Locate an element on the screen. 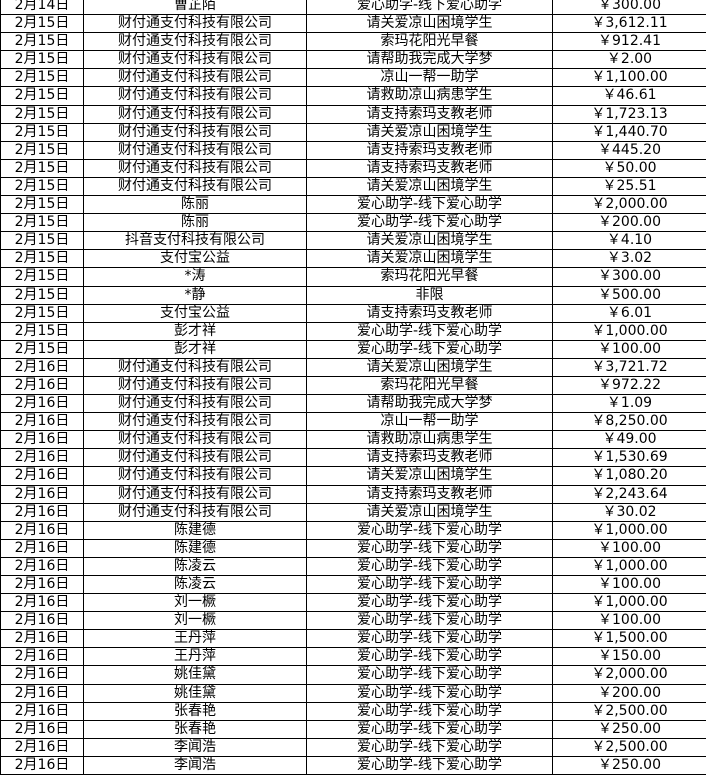 This screenshot has height=775, width=706. amount-cell: ￥1,500.00 is located at coordinates (629, 638).